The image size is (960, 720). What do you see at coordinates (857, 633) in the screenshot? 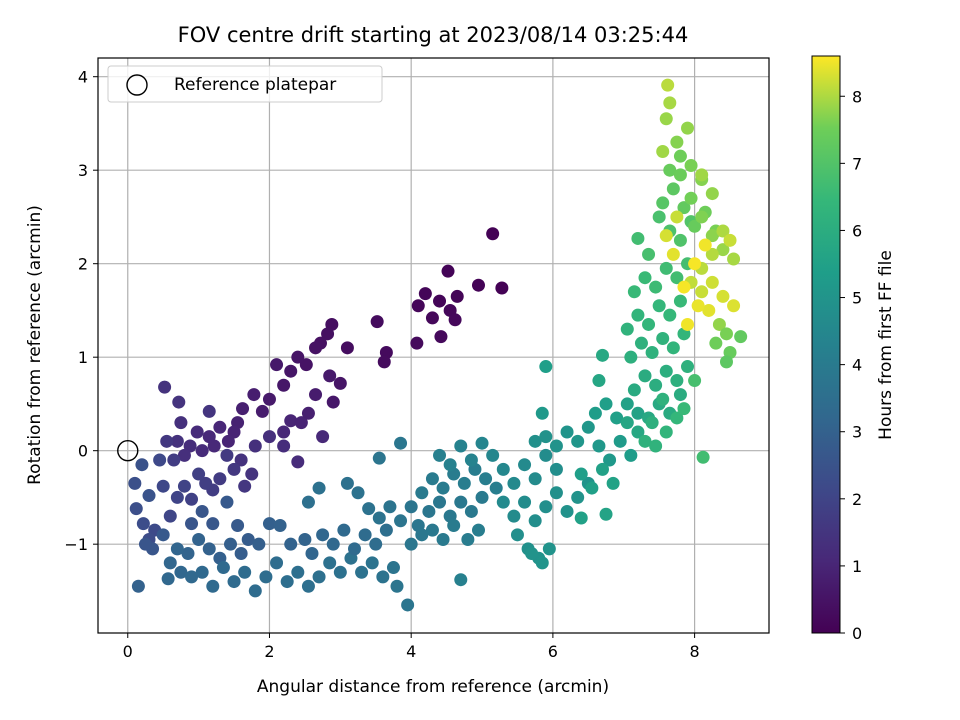
I see `colorbar-tick-label: 0` at bounding box center [857, 633].